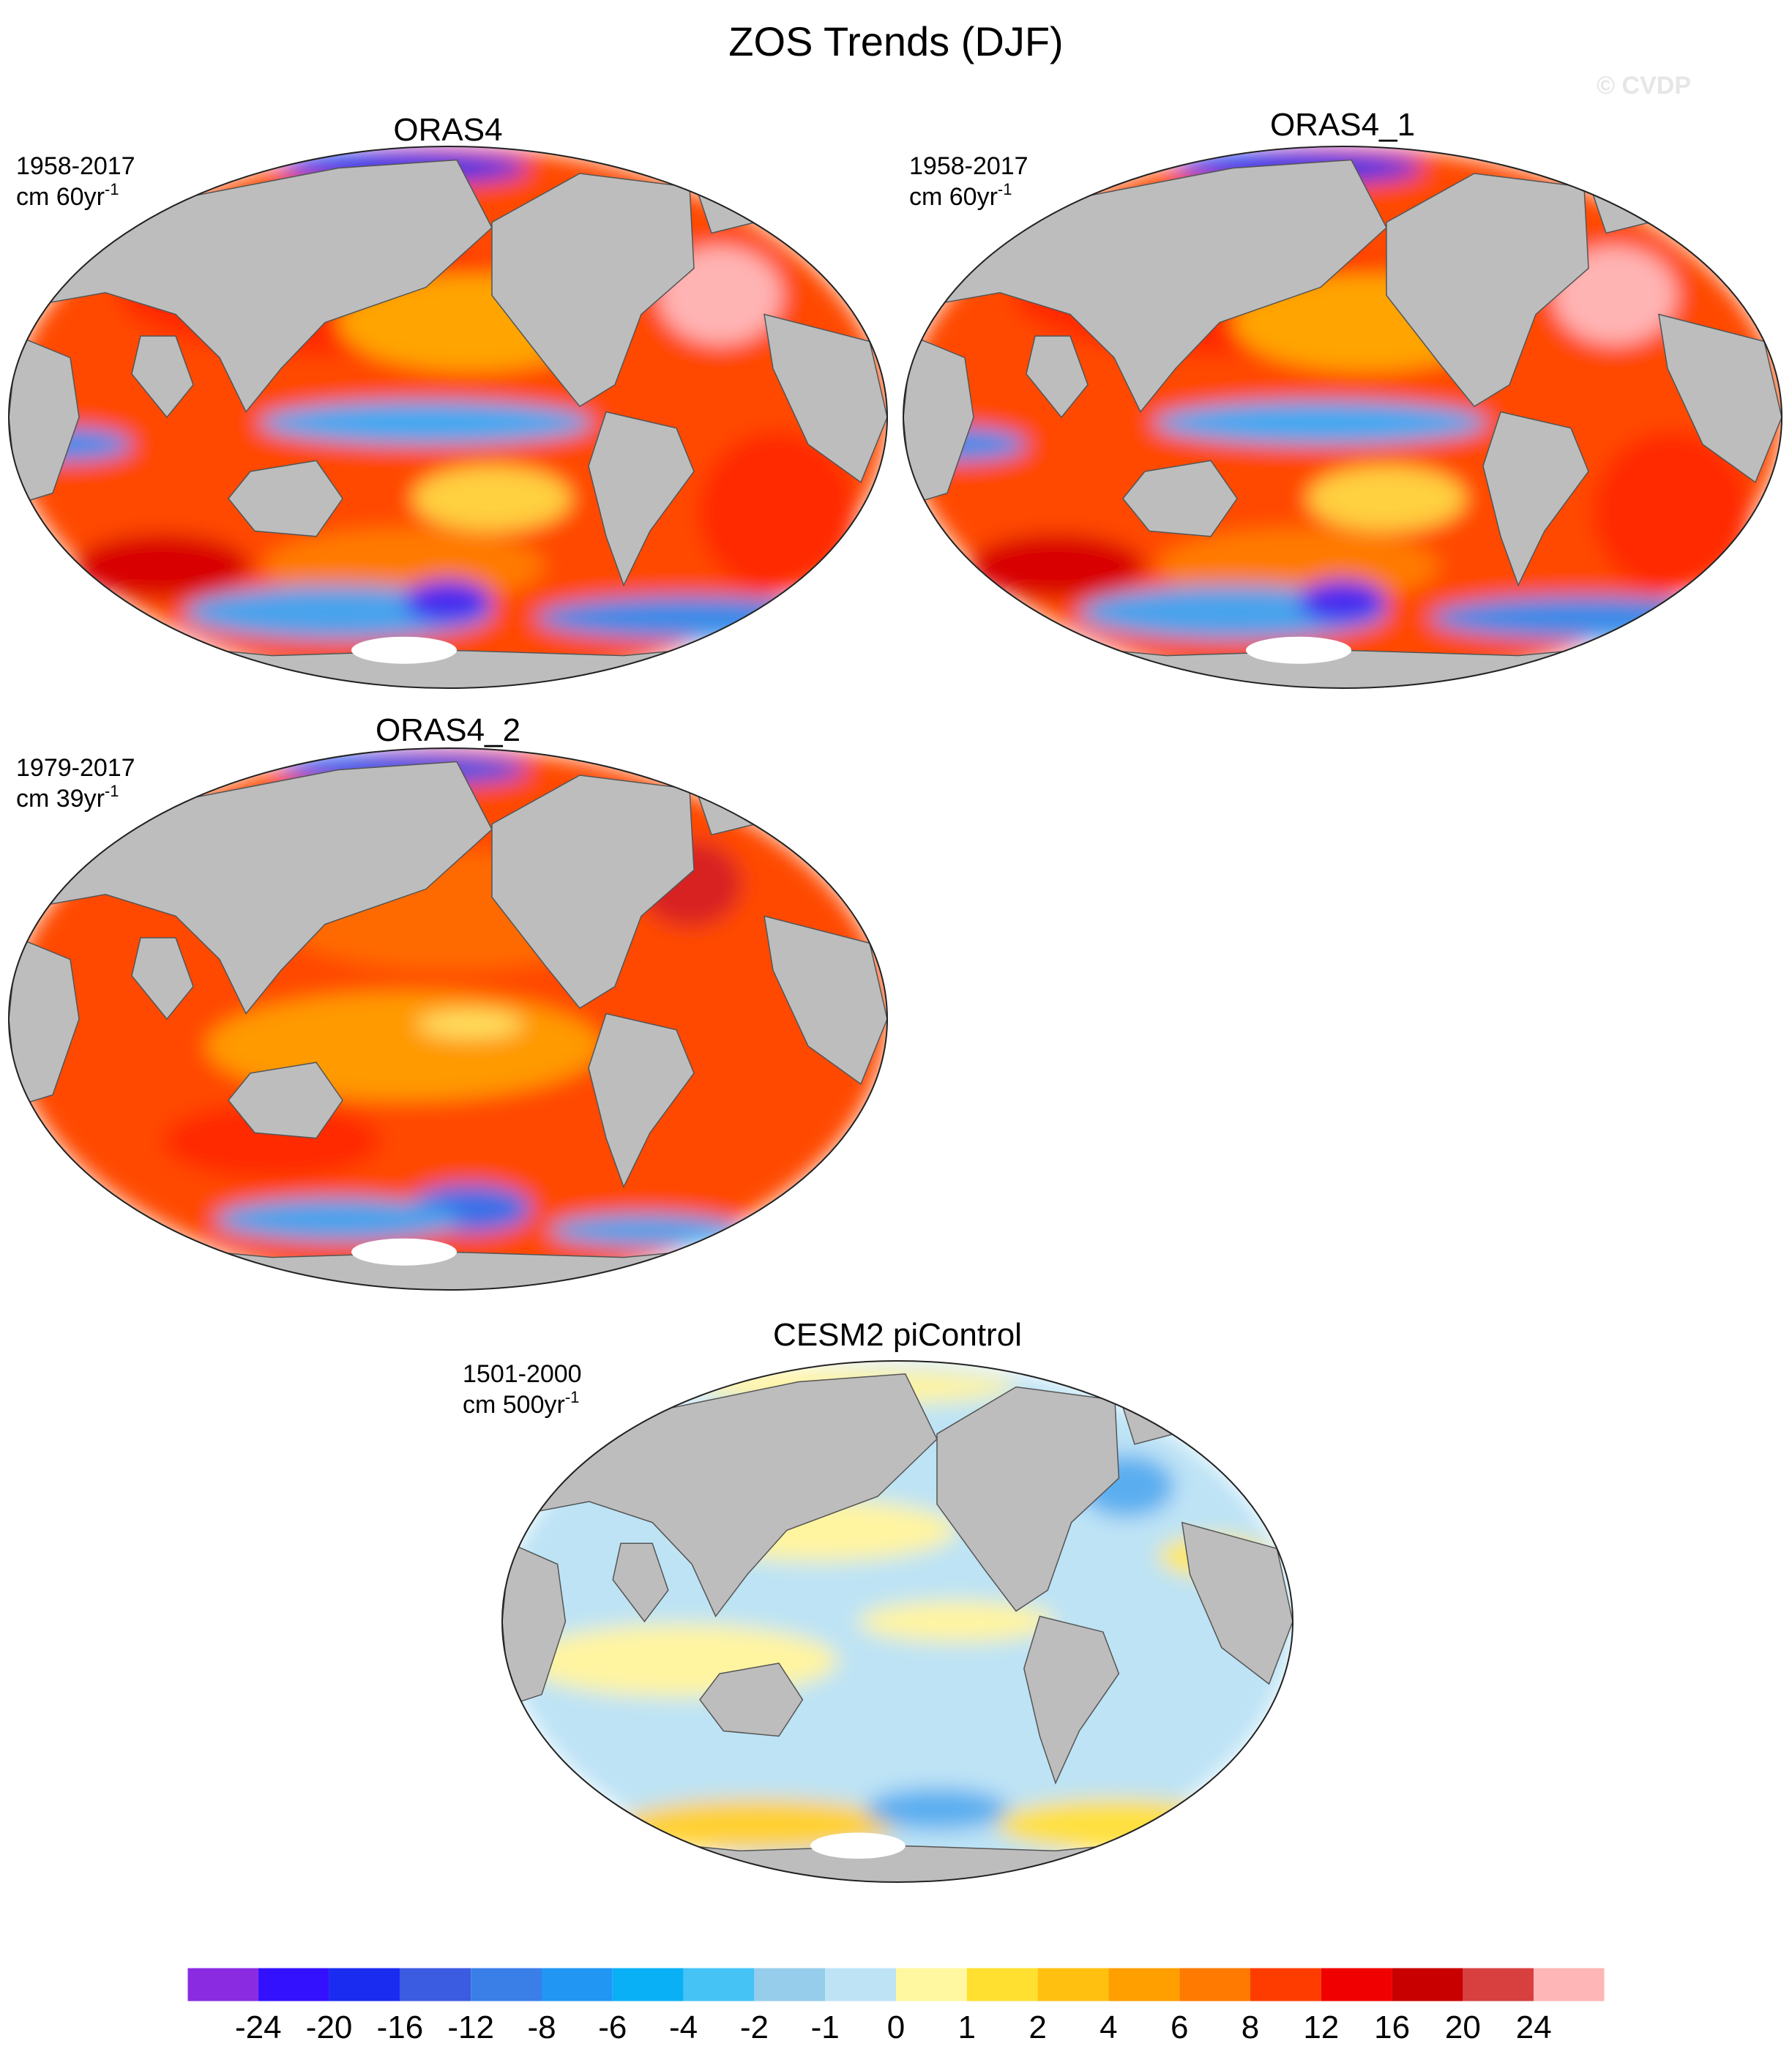 Image resolution: width=1792 pixels, height=2071 pixels. What do you see at coordinates (514, 1405) in the screenshot?
I see `panel-units-base: cm 500yr` at bounding box center [514, 1405].